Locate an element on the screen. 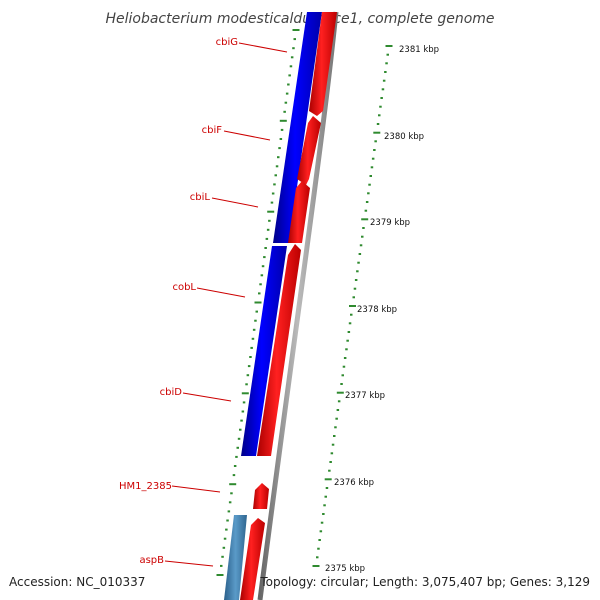 This screenshot has height=600, width=600. gene-label-cbiL: cbiL is located at coordinates (200, 197).